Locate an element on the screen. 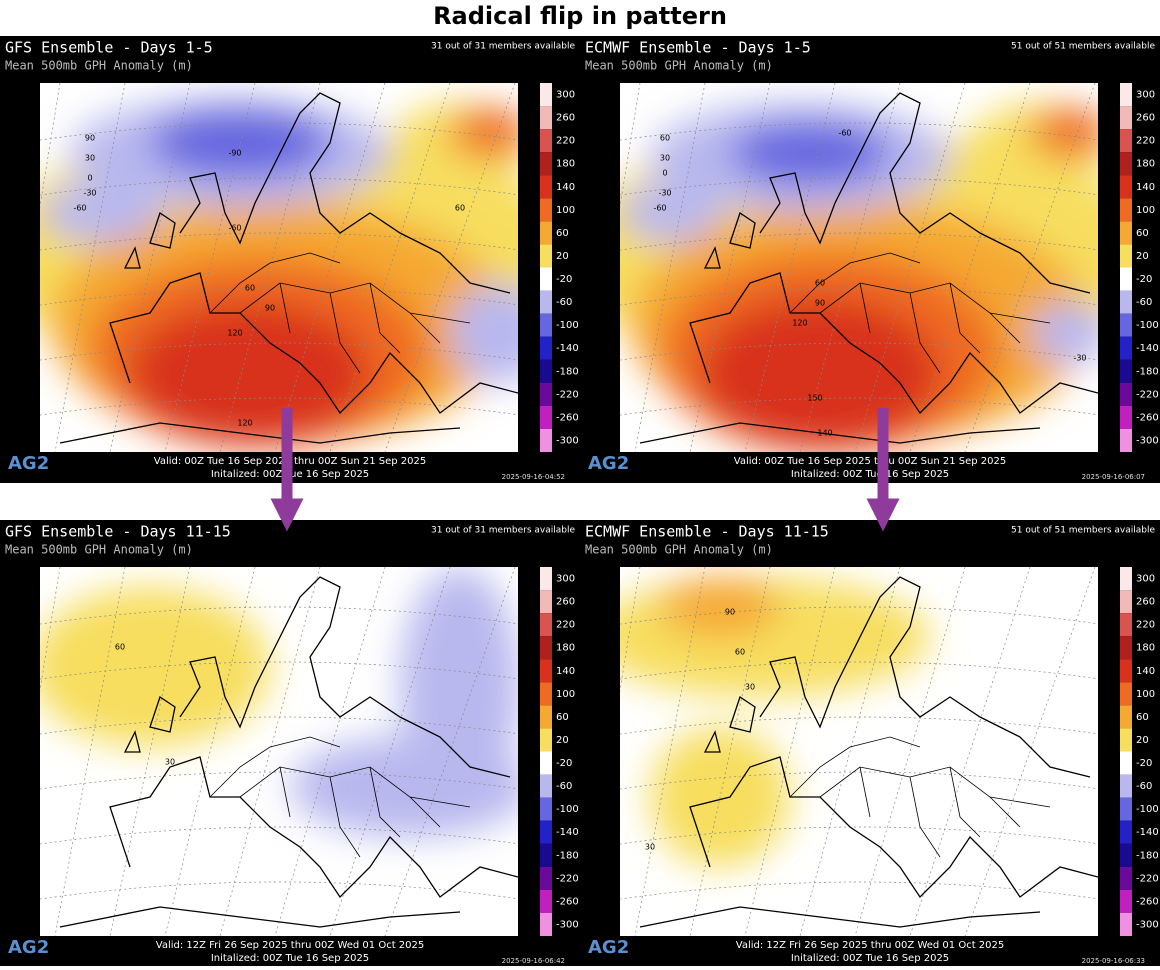 The width and height of the screenshot is (1160, 970). coastline is located at coordinates (868, 752).